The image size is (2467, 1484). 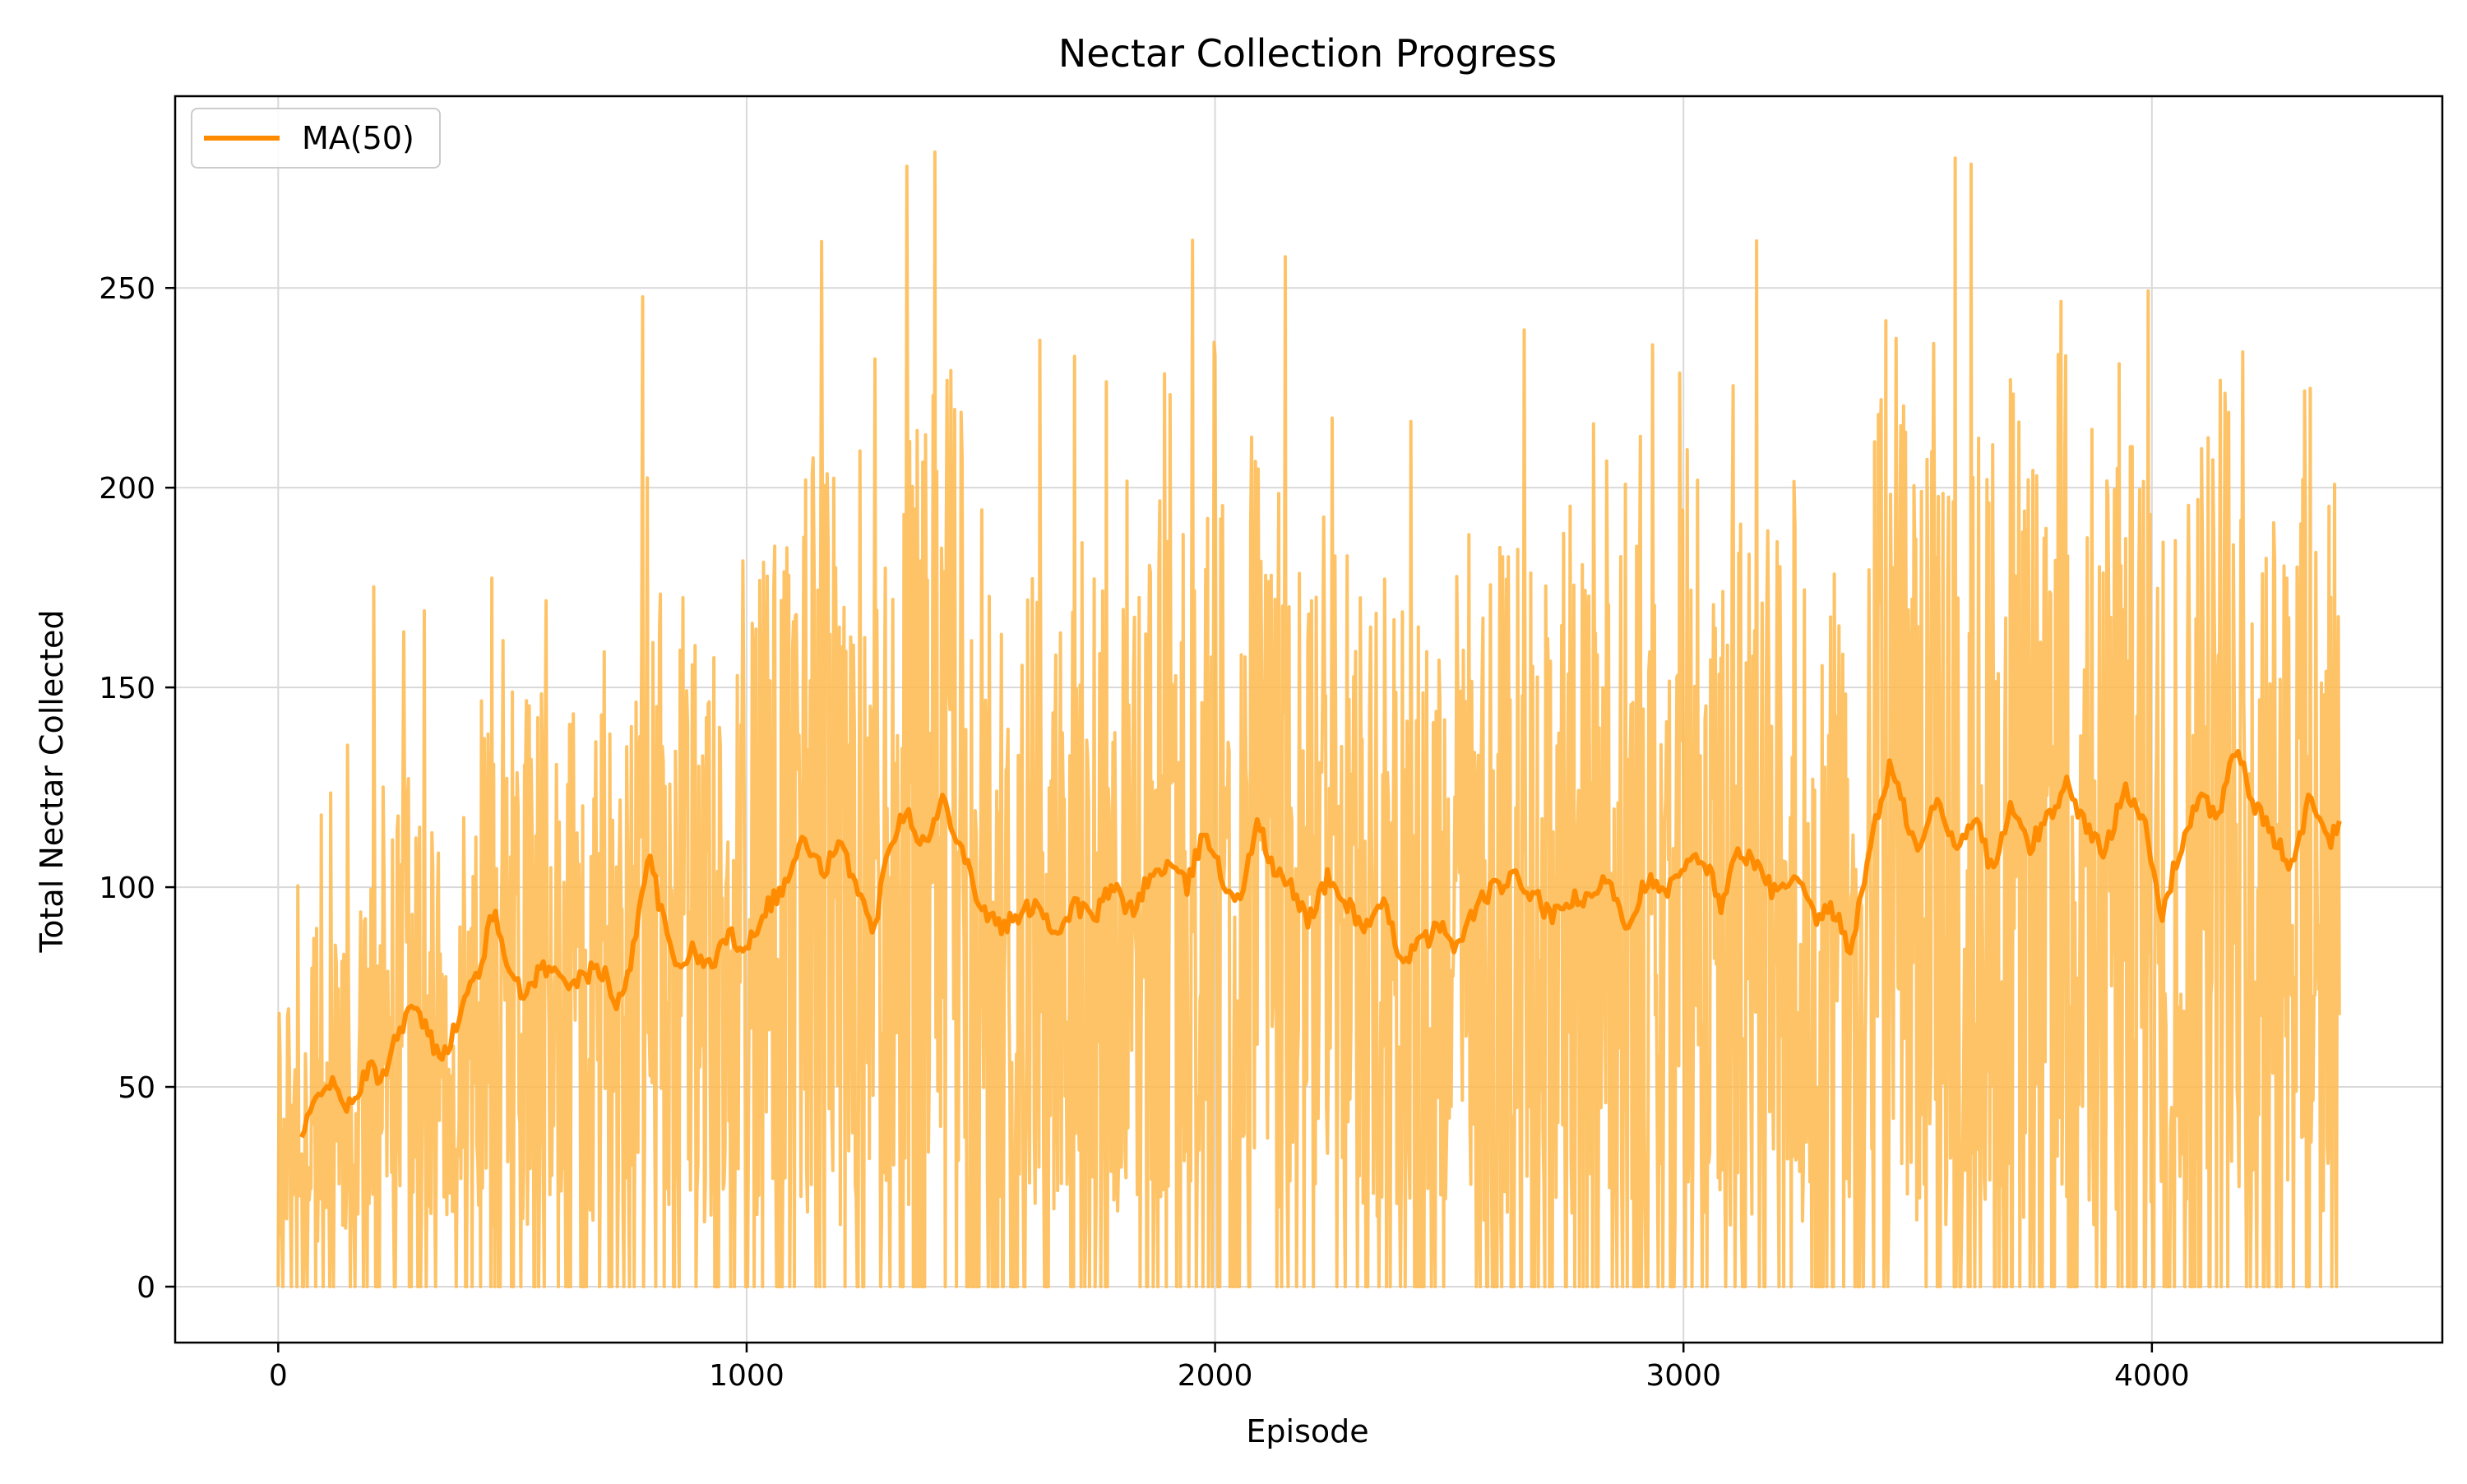 I want to click on y-axis-label: Total Nectar Collected, so click(x=52, y=782).